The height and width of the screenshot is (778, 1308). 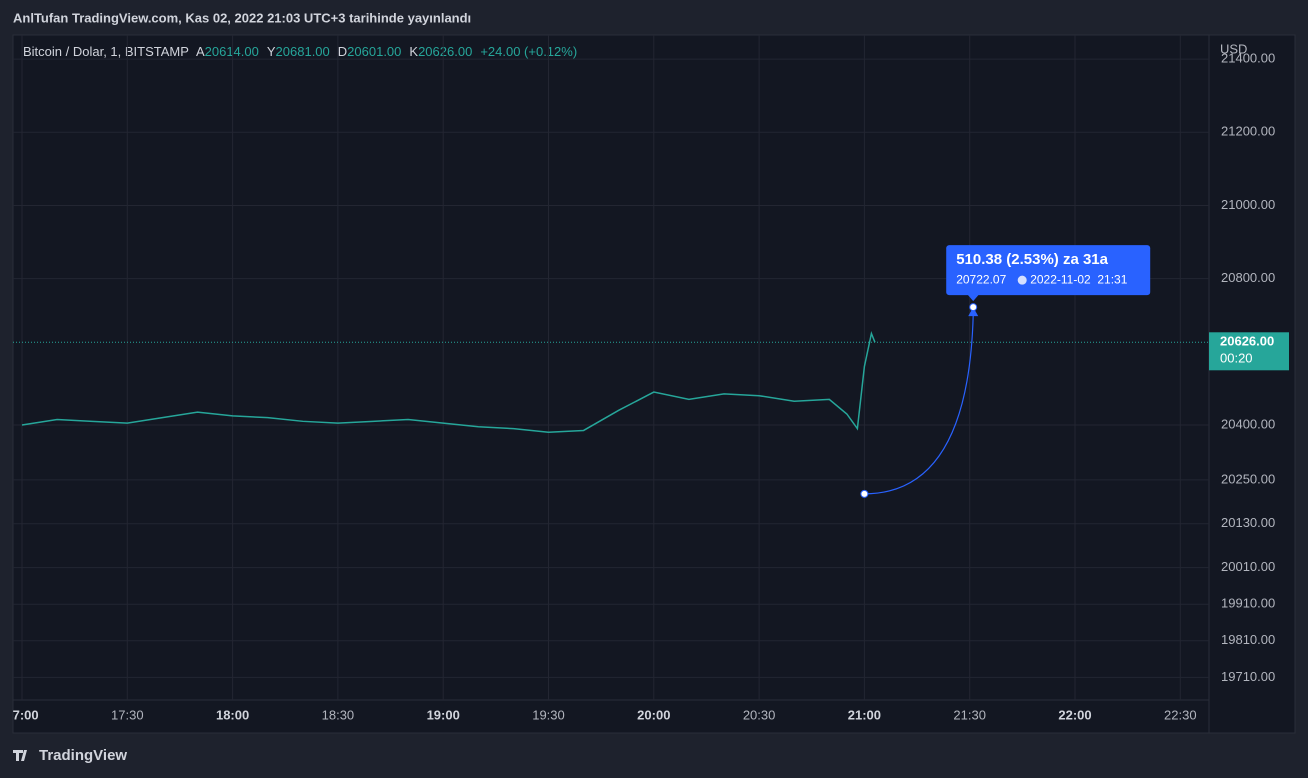 What do you see at coordinates (864, 493) in the screenshot?
I see `projection-start` at bounding box center [864, 493].